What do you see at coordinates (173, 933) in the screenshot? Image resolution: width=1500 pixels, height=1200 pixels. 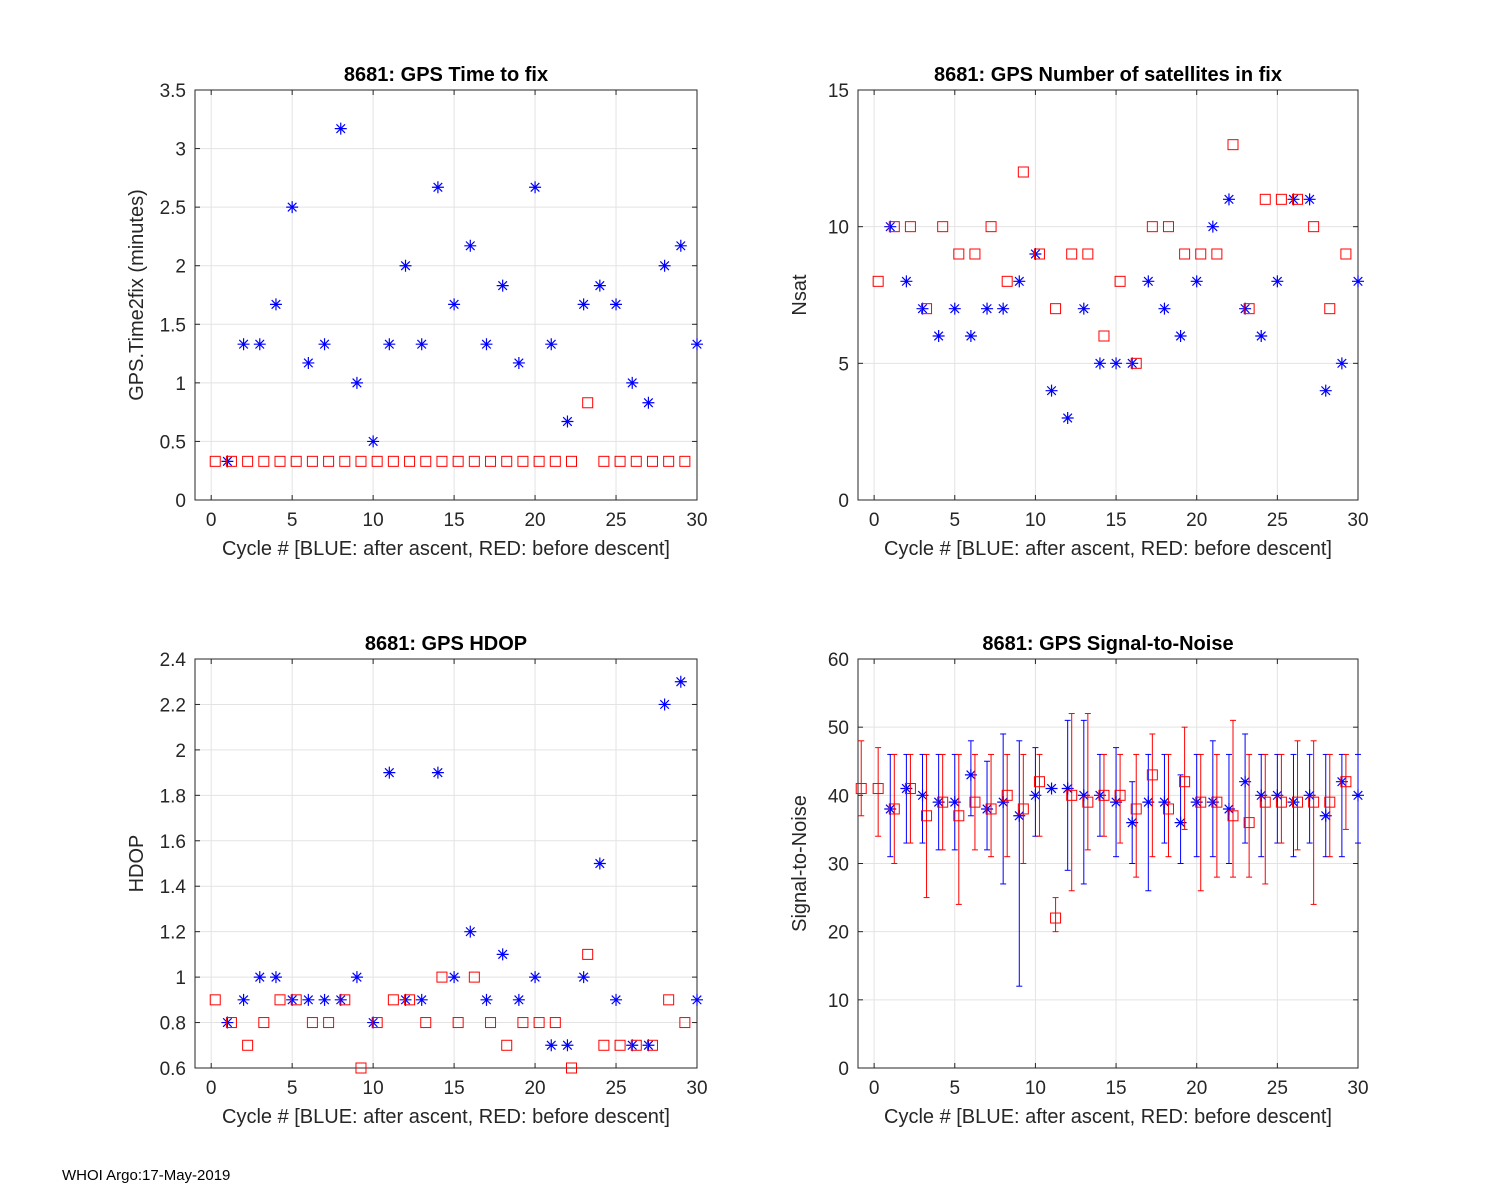 I see `y-tick-label: 1.2` at bounding box center [173, 933].